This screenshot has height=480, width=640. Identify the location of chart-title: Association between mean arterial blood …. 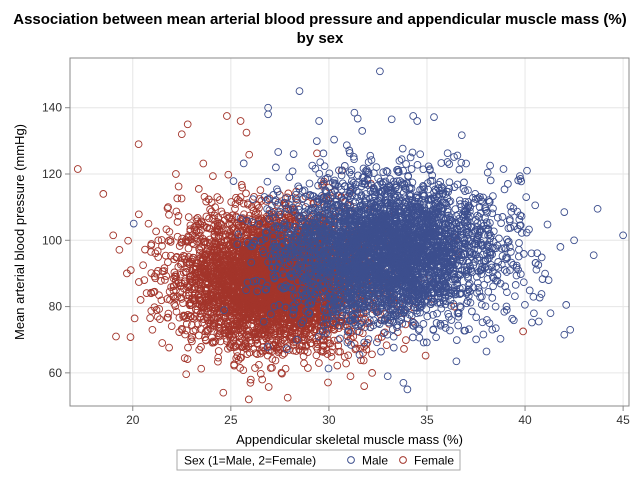
(320, 29).